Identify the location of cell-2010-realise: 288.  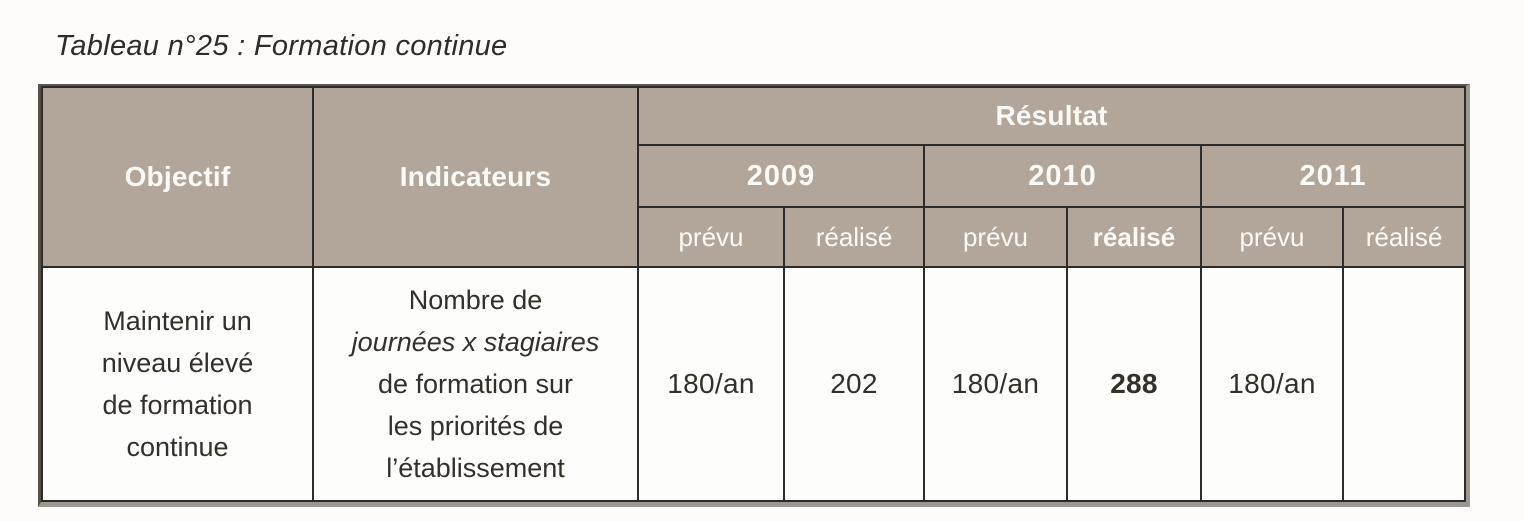
(1134, 384).